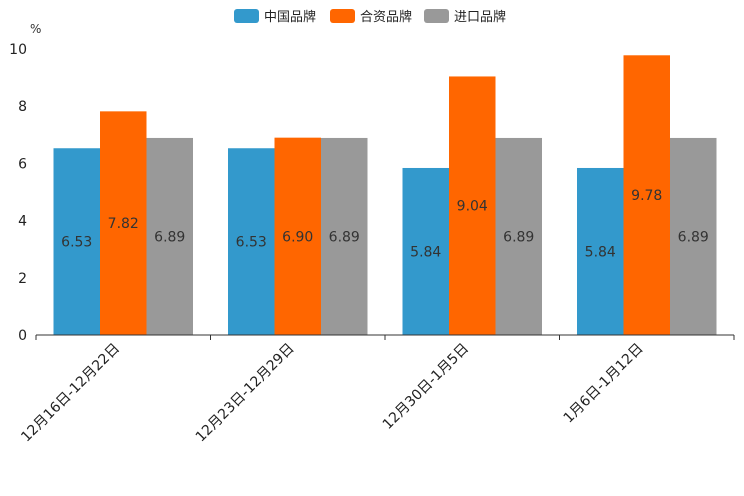 The width and height of the screenshot is (744, 496). I want to click on data-label: 9.78, so click(646, 196).